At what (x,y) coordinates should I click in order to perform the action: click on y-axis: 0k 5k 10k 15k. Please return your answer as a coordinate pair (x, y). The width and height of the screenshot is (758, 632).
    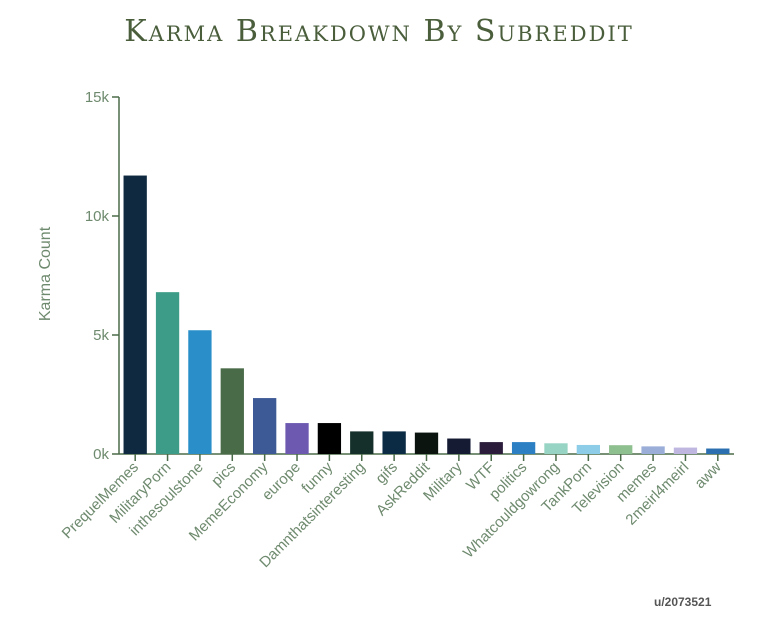
    Looking at the image, I should click on (102, 276).